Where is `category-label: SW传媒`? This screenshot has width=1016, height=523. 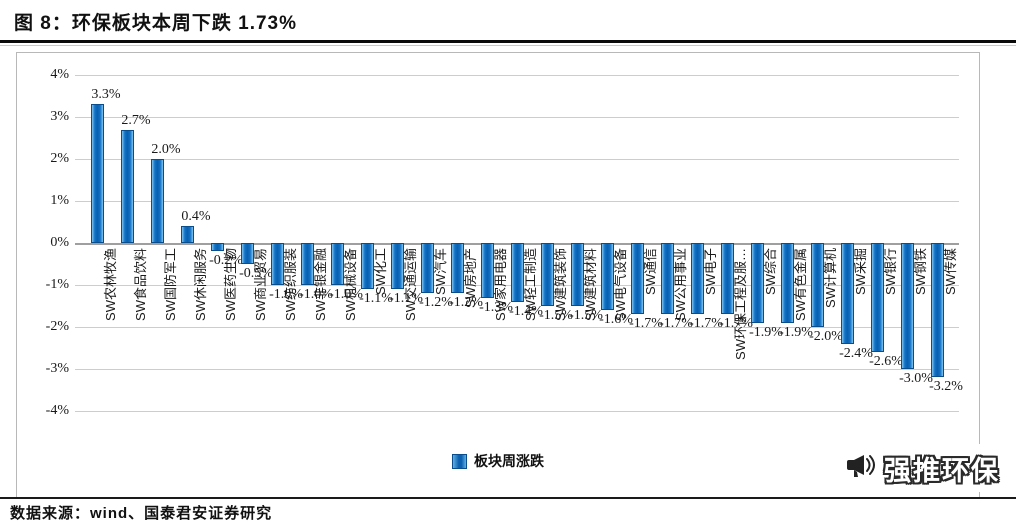
category-label: SW传媒 is located at coordinates (950, 271).